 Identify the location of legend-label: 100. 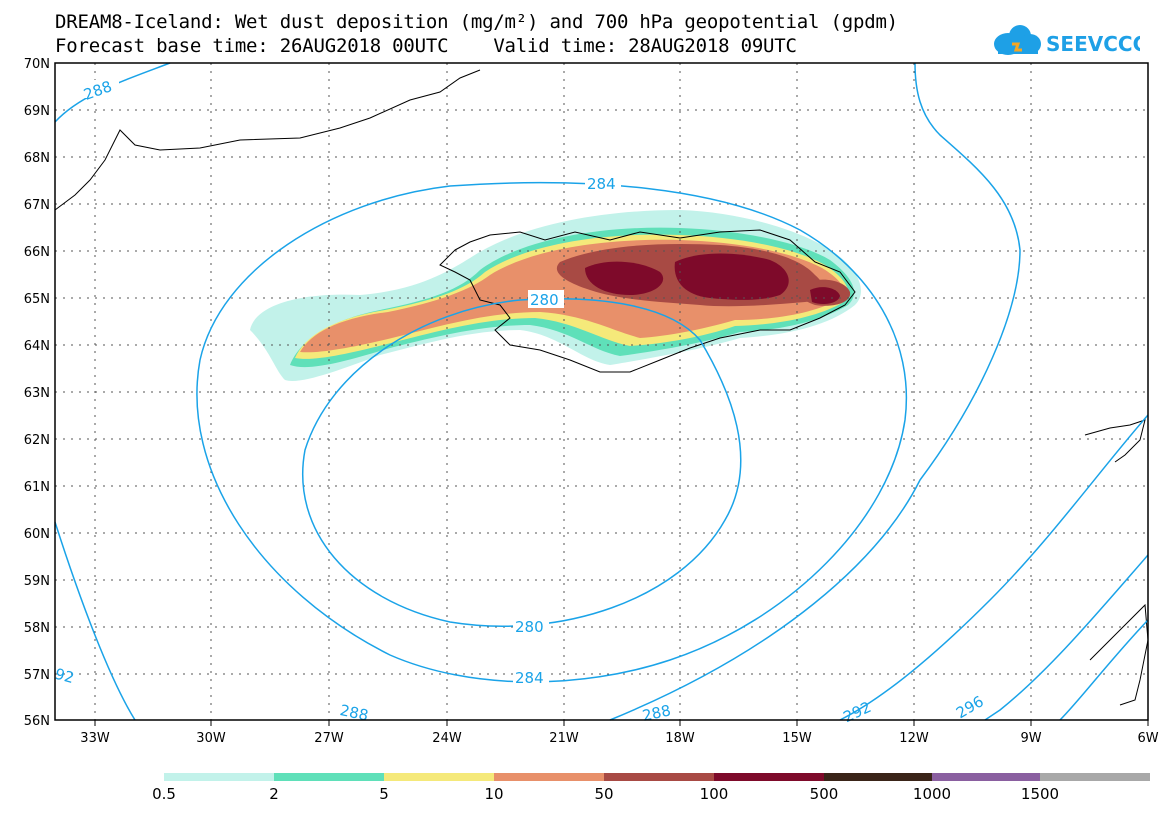
(714, 794).